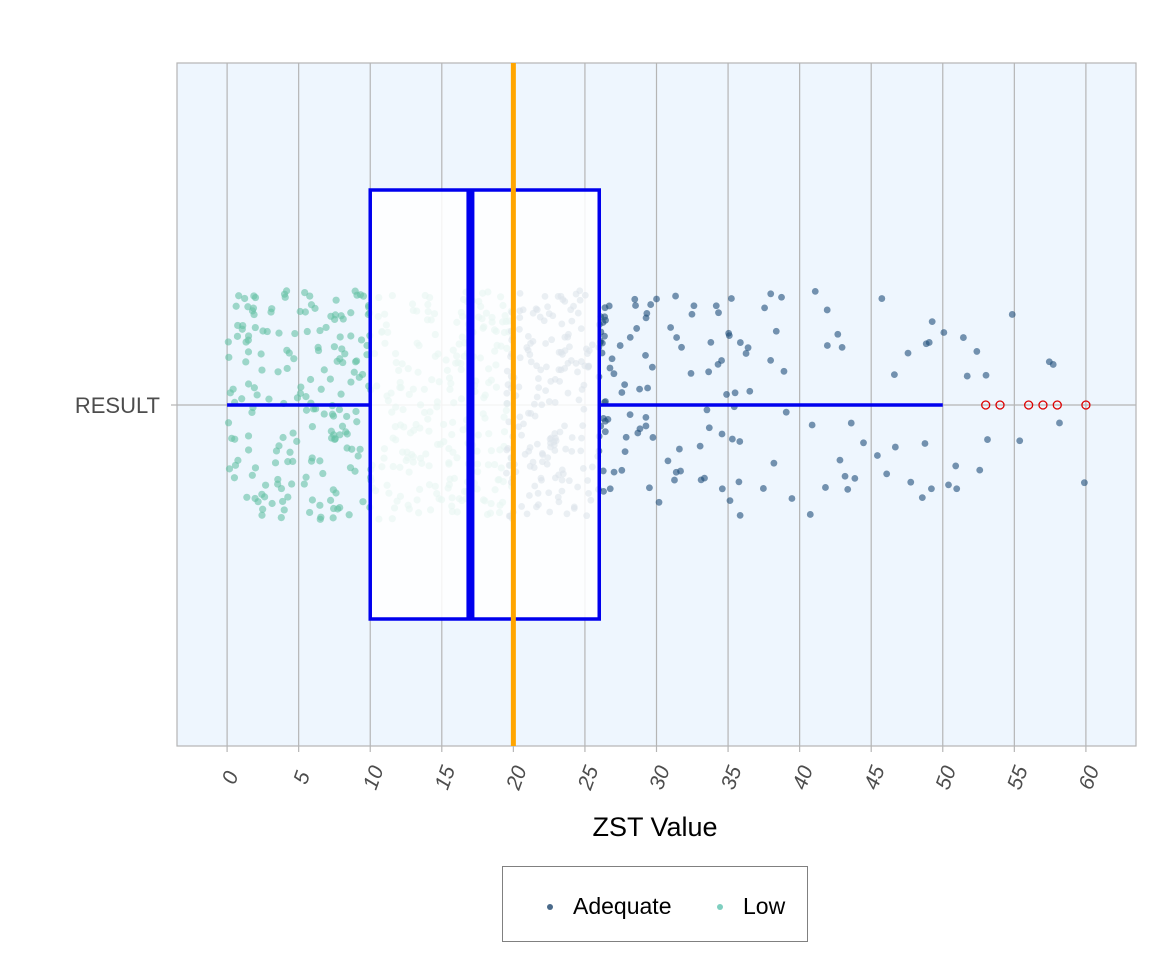 The width and height of the screenshot is (1152, 960). What do you see at coordinates (720, 906) in the screenshot?
I see `legend-swatch-low` at bounding box center [720, 906].